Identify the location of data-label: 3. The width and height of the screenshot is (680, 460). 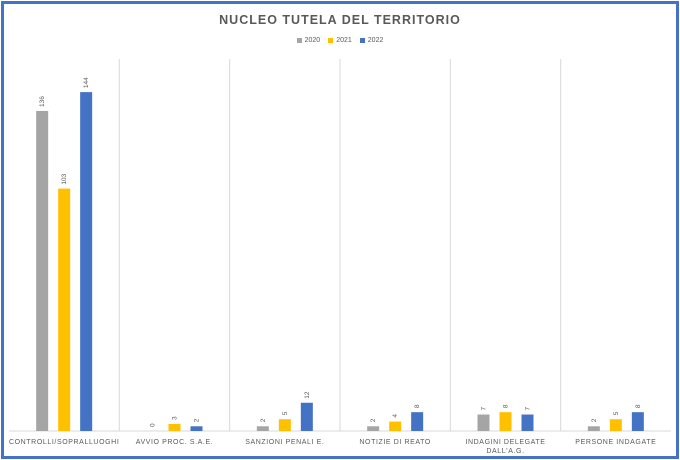
(175, 418).